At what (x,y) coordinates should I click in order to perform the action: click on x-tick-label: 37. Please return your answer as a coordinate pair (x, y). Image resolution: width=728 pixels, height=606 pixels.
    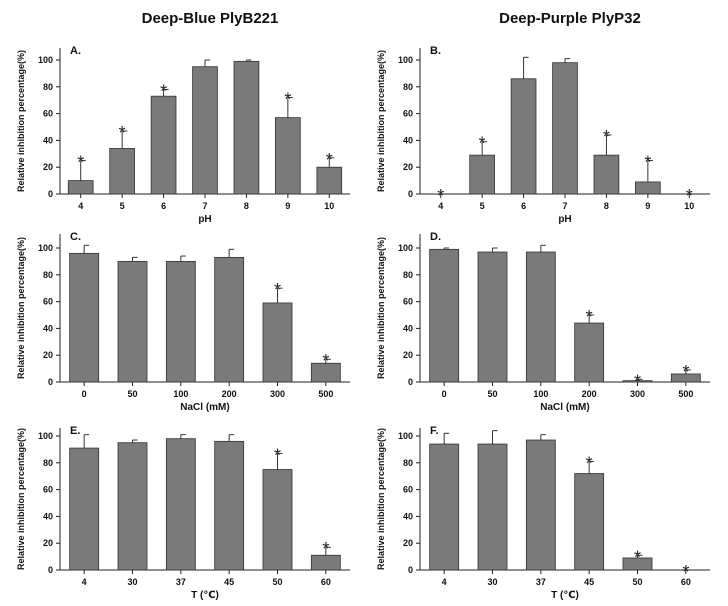
    Looking at the image, I should click on (541, 582).